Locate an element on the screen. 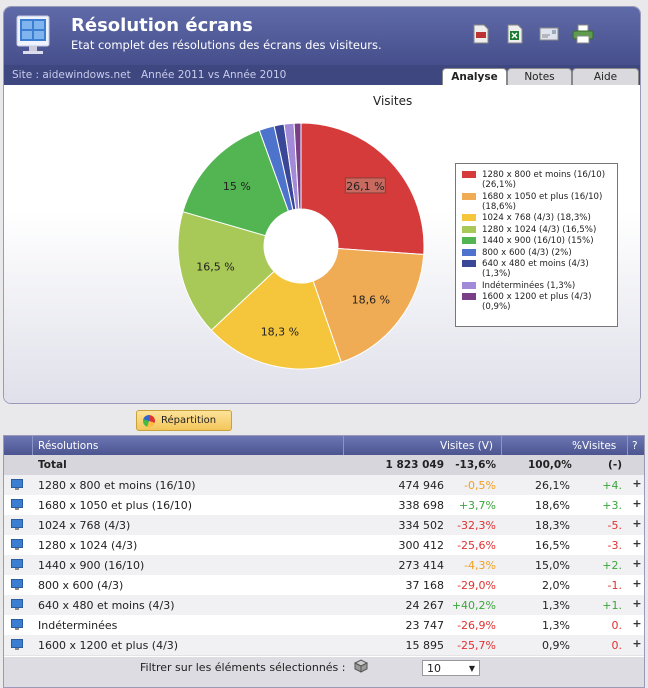 The height and width of the screenshot is (688, 648). repartition-label: Répartition is located at coordinates (189, 420).